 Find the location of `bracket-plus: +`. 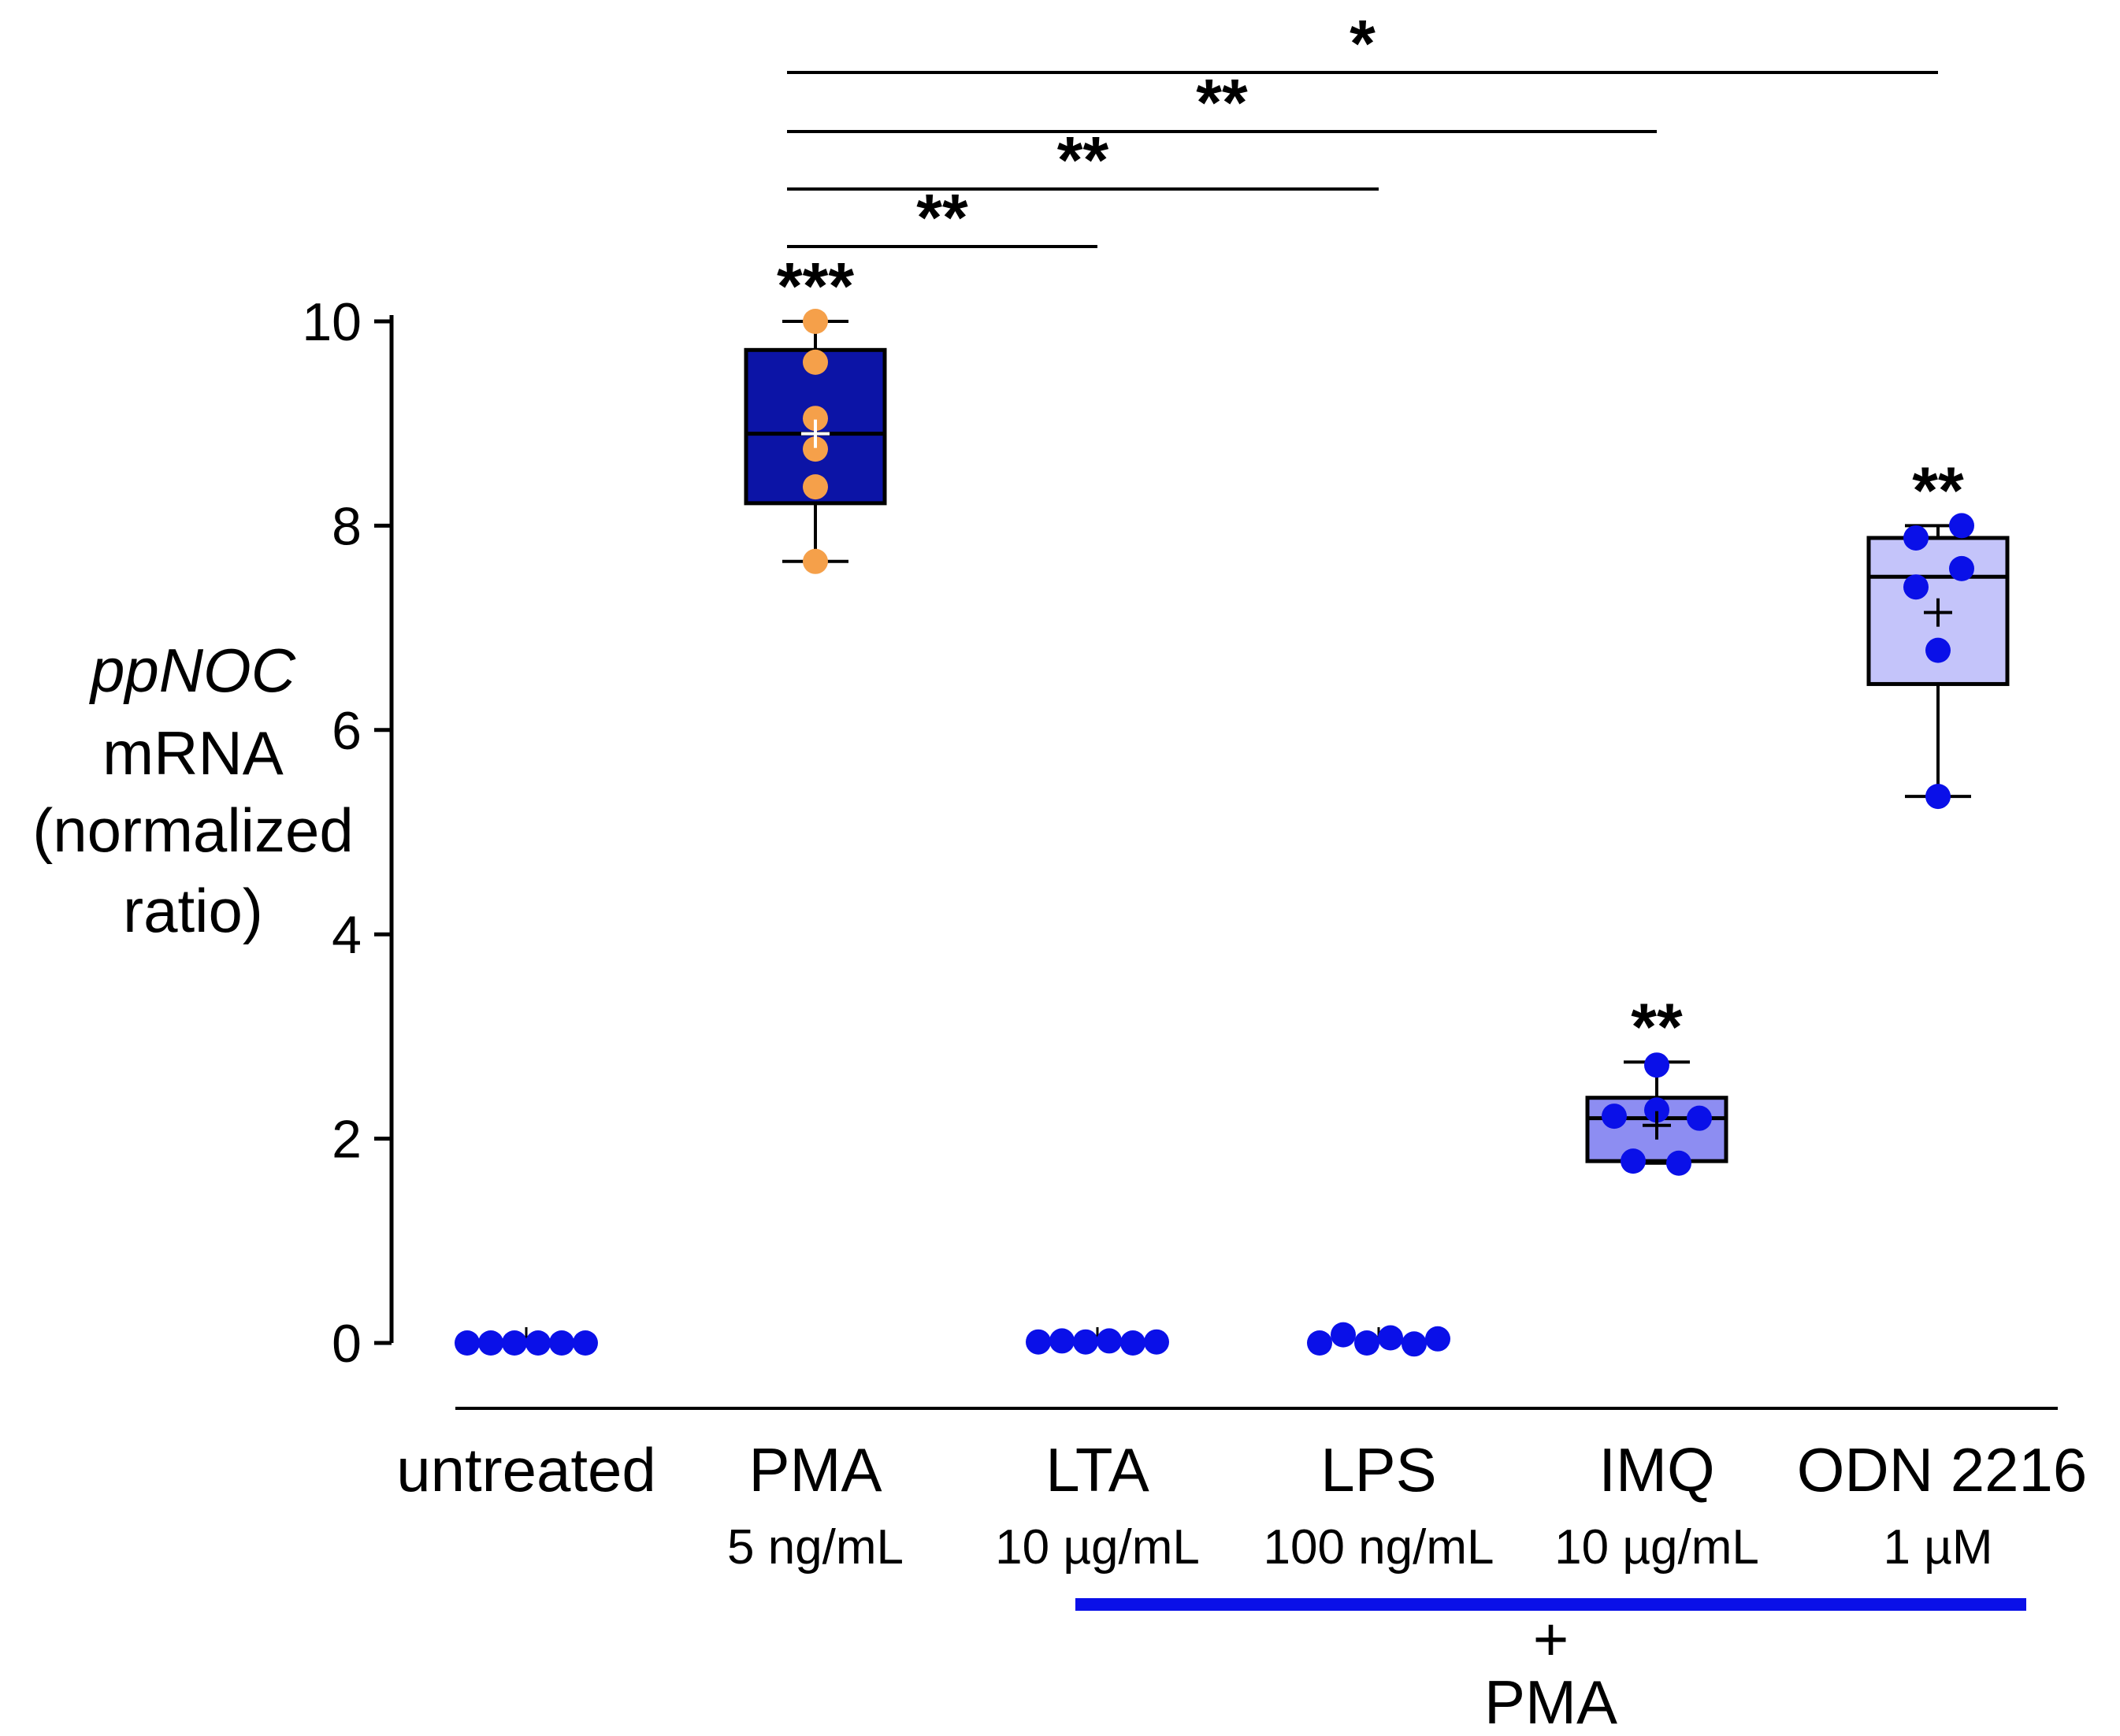

bracket-plus: + is located at coordinates (1551, 1639).